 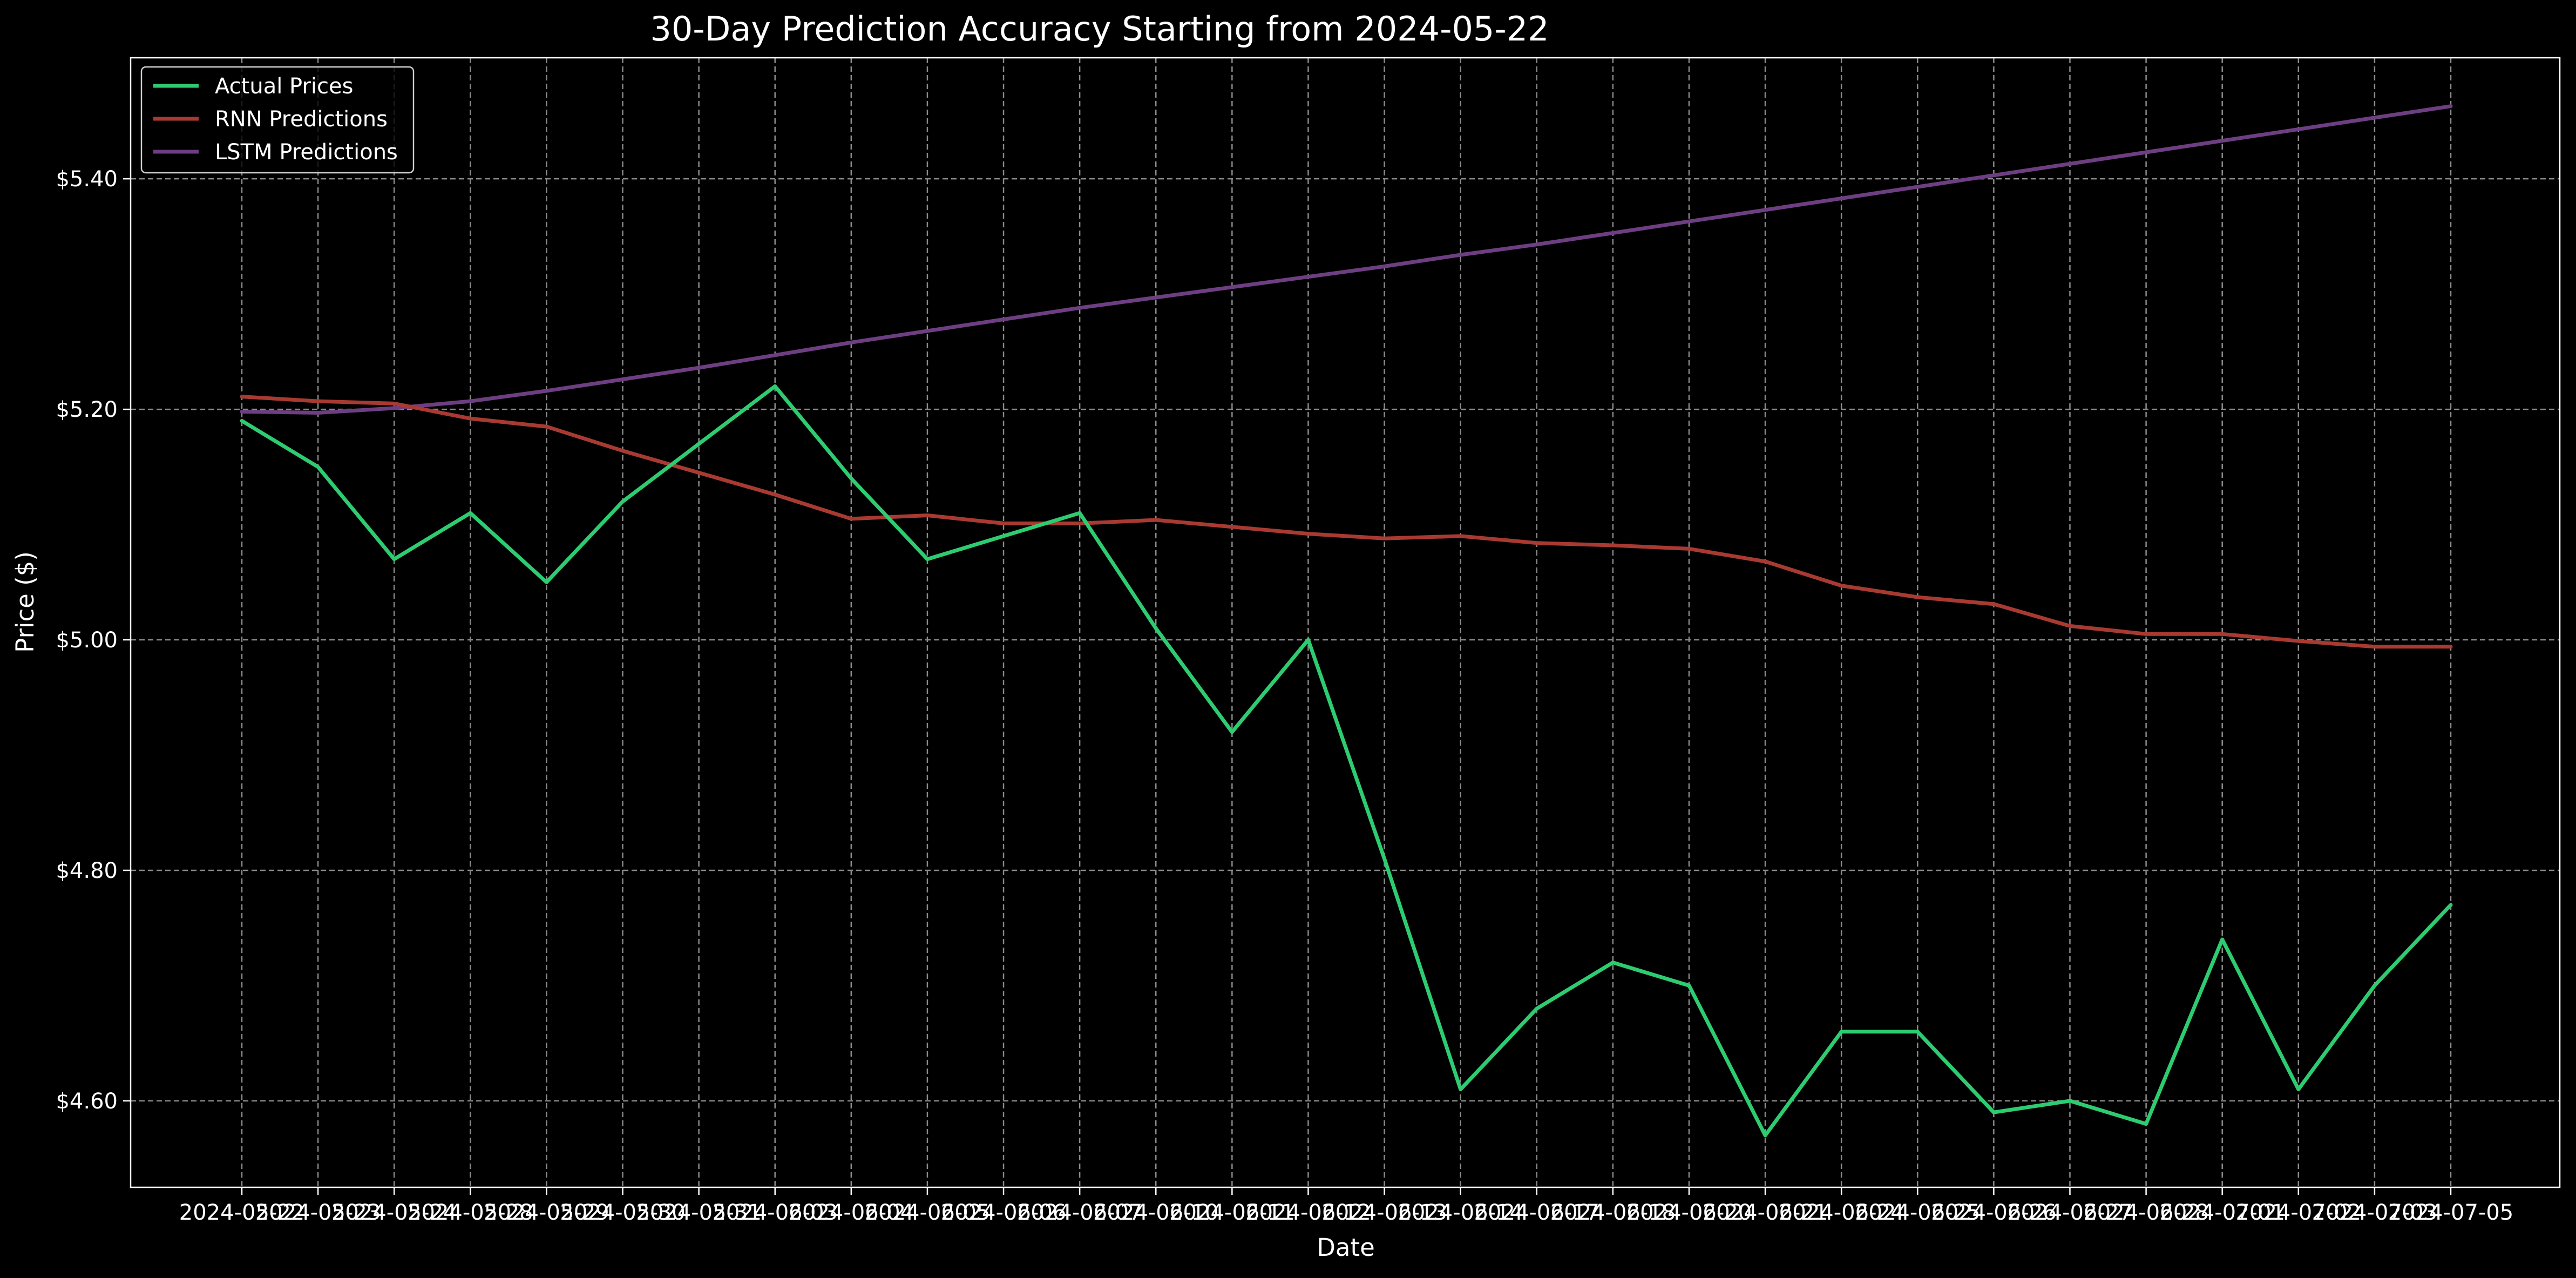 I want to click on x-tick-label: 2024-05-29, so click(x=546, y=1212).